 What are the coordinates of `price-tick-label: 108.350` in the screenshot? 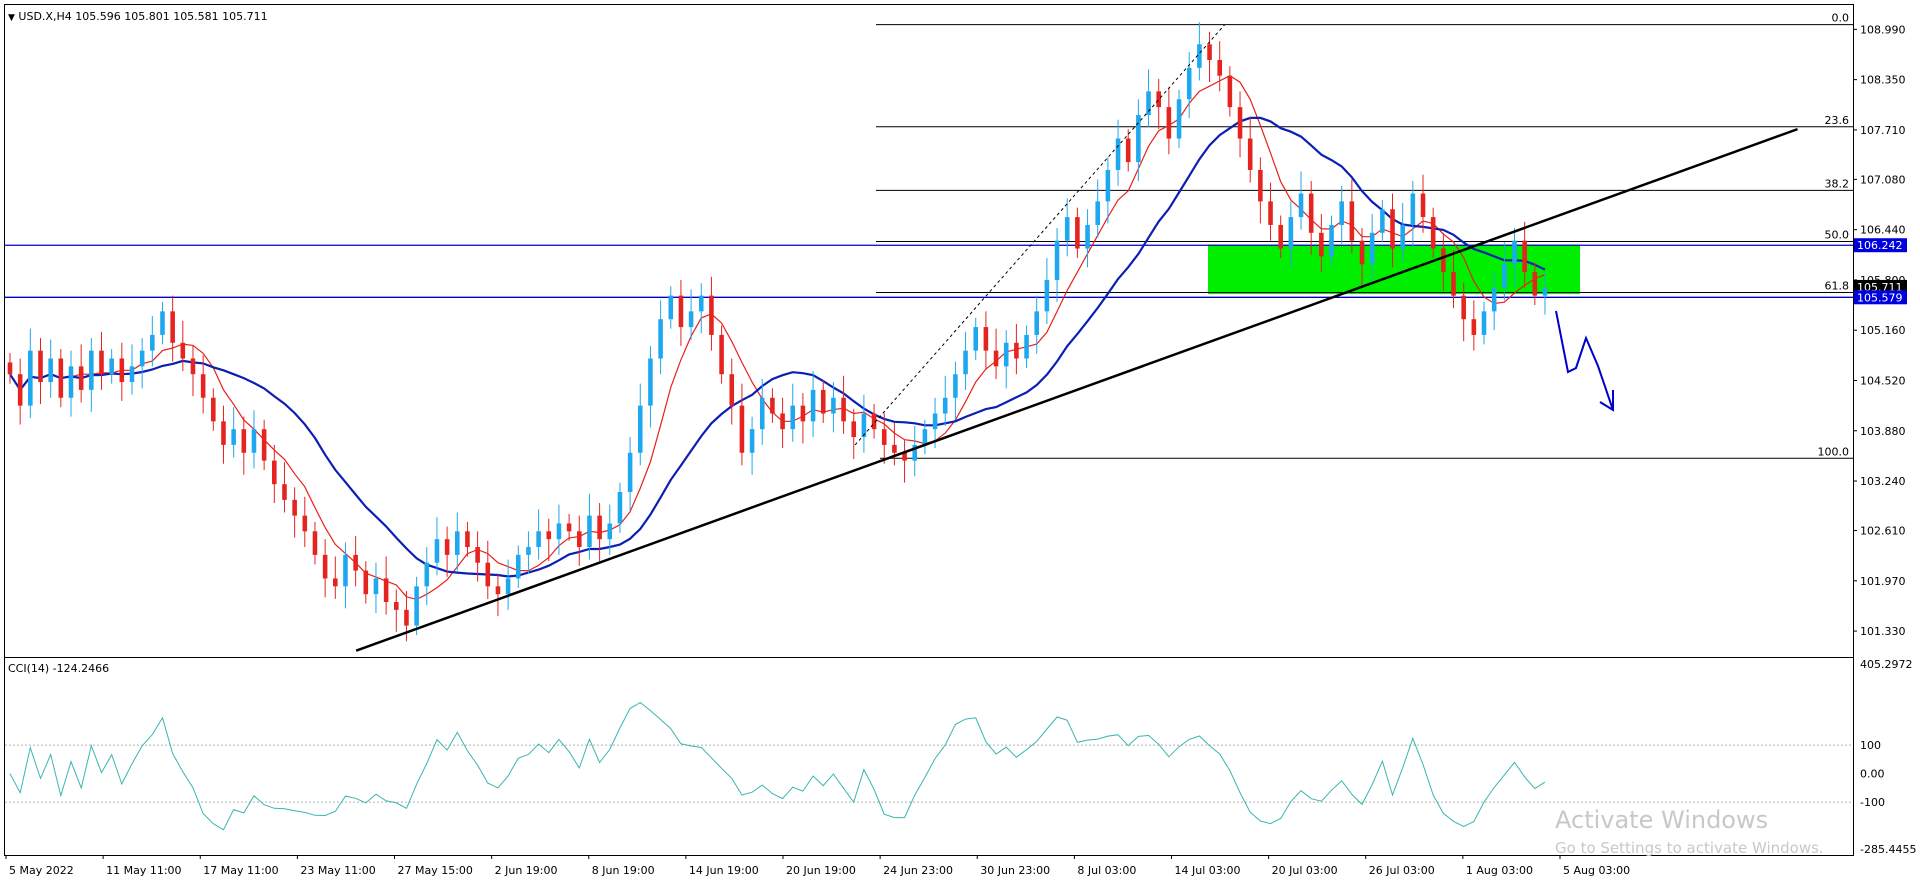 It's located at (1883, 80).